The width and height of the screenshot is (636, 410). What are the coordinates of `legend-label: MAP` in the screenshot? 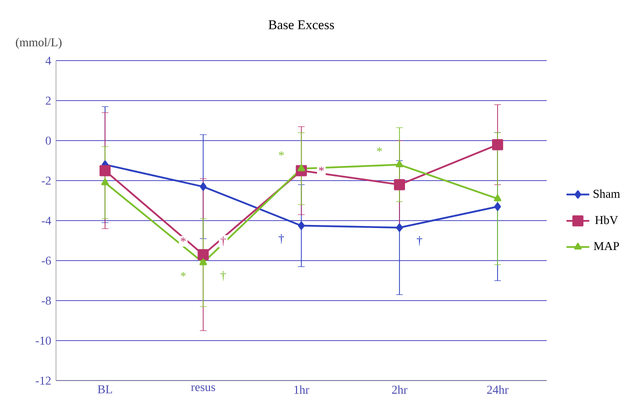 It's located at (606, 246).